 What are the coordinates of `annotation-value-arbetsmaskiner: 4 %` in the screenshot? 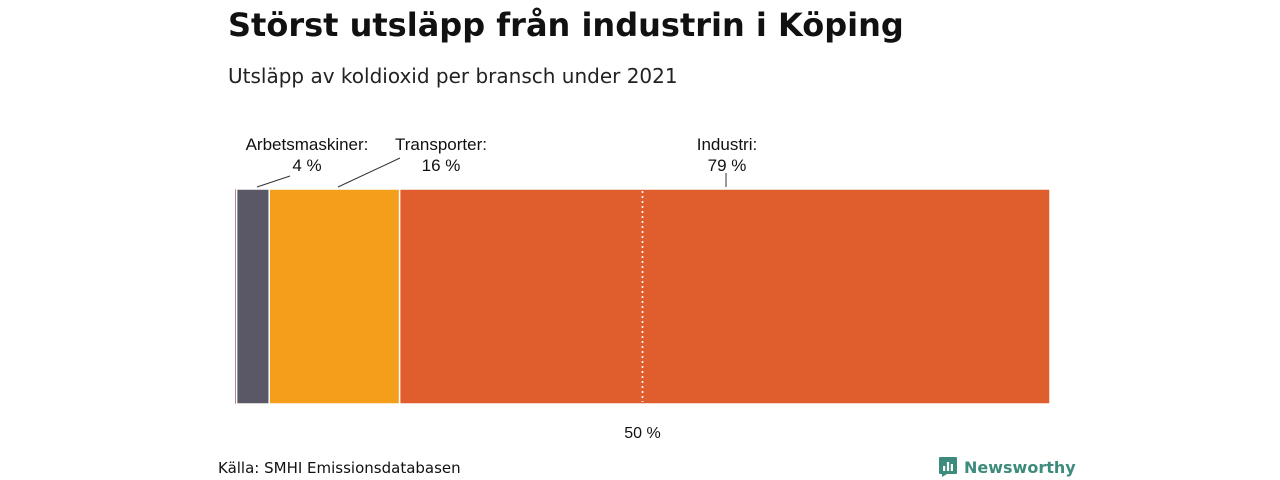 It's located at (306, 165).